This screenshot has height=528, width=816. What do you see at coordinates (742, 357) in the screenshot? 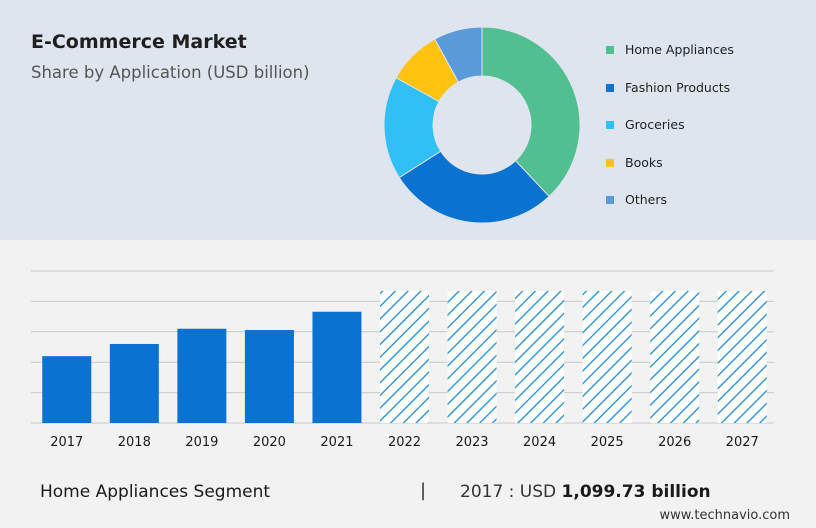
I see `forecast-bar-2027` at bounding box center [742, 357].